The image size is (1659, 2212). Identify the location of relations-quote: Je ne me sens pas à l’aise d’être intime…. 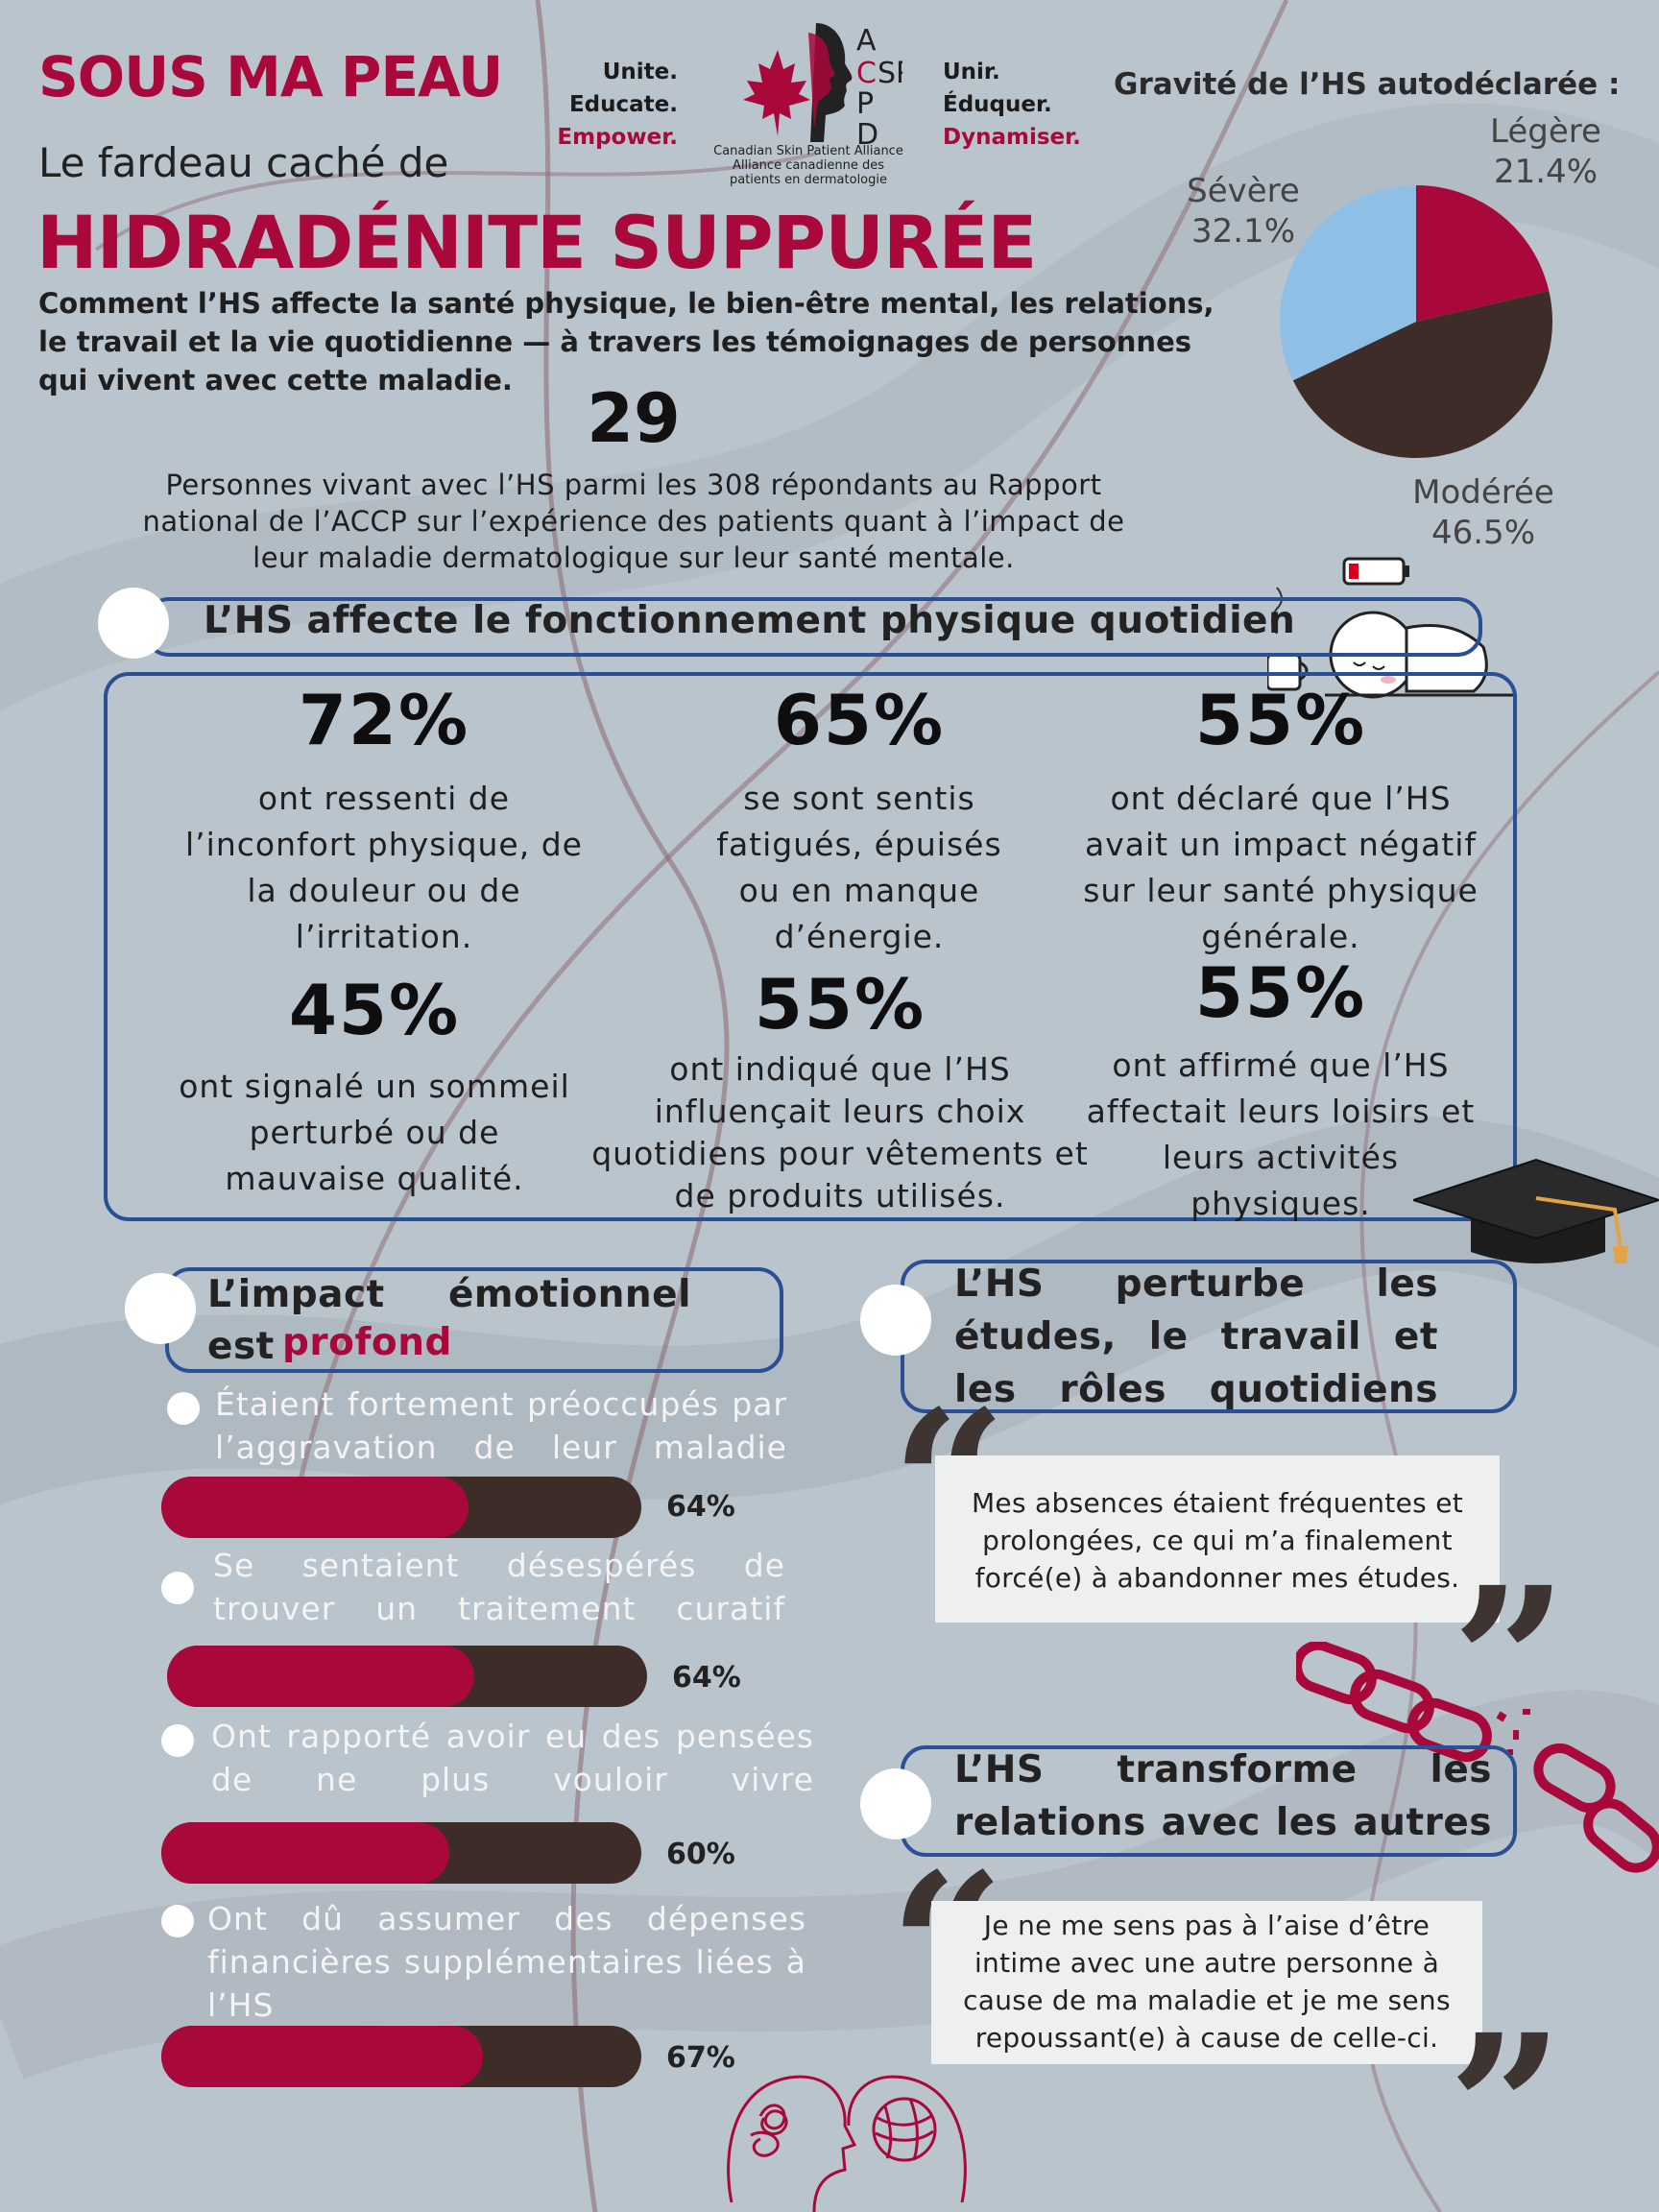
(1206, 1982).